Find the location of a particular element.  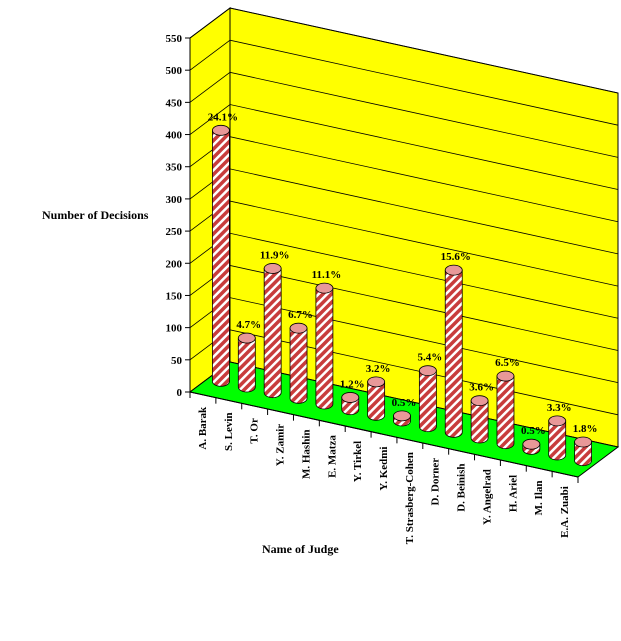

data-label: 6.7% is located at coordinates (300, 315).